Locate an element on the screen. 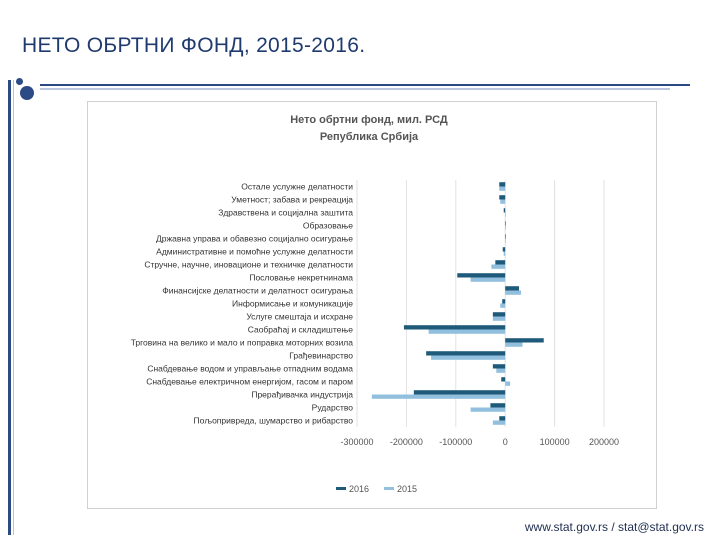  decor-horizontal-line is located at coordinates (365, 85).